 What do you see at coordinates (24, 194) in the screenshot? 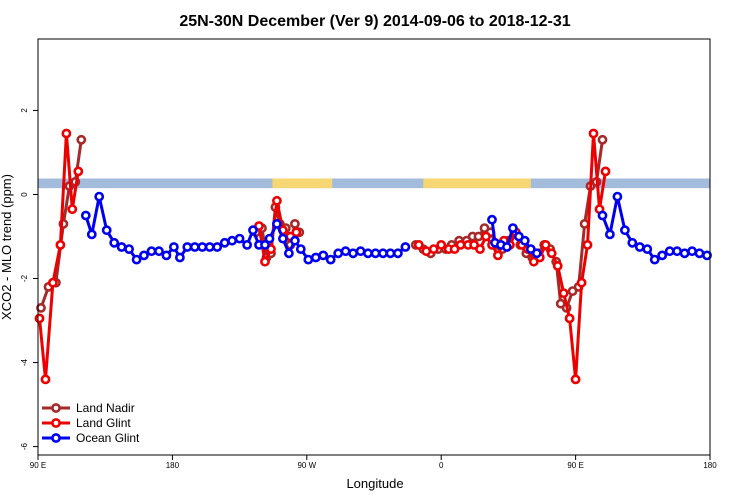
I see `y-tick-label-3: 0` at bounding box center [24, 194].